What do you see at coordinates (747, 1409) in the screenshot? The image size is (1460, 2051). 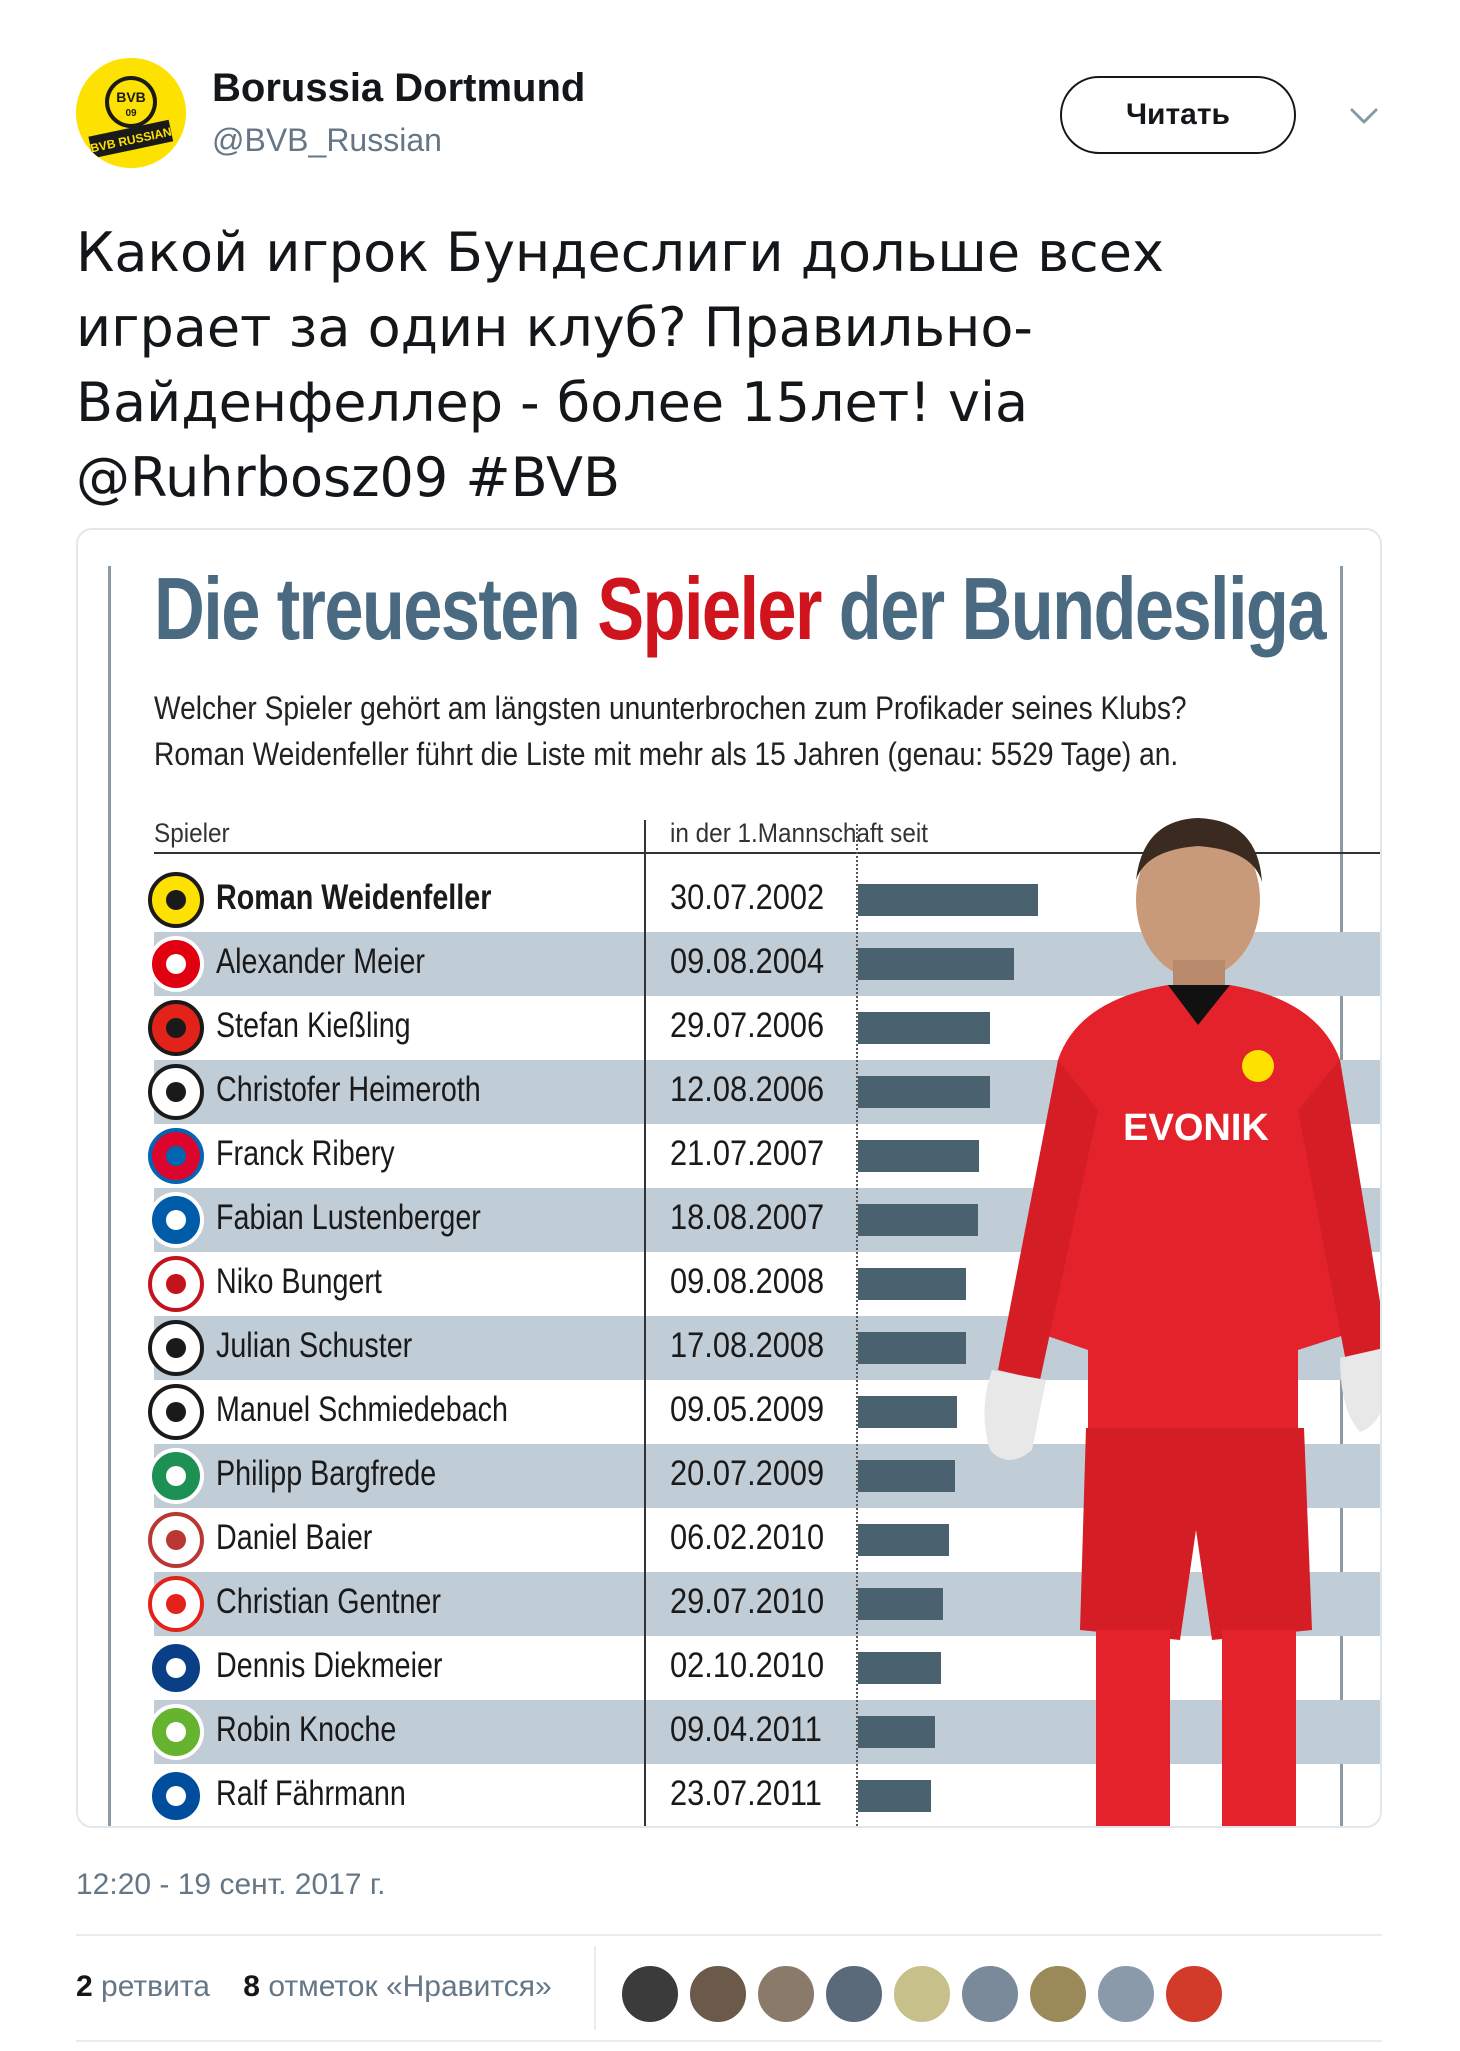 I see `since-date: 09.05.2009` at bounding box center [747, 1409].